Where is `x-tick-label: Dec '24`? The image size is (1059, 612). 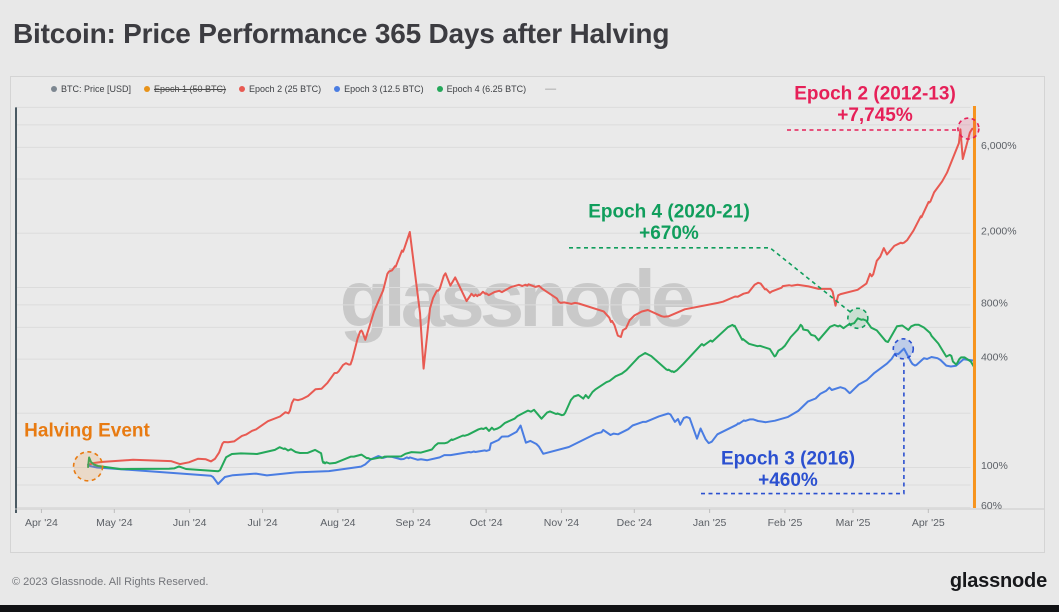 x-tick-label: Dec '24 is located at coordinates (634, 523).